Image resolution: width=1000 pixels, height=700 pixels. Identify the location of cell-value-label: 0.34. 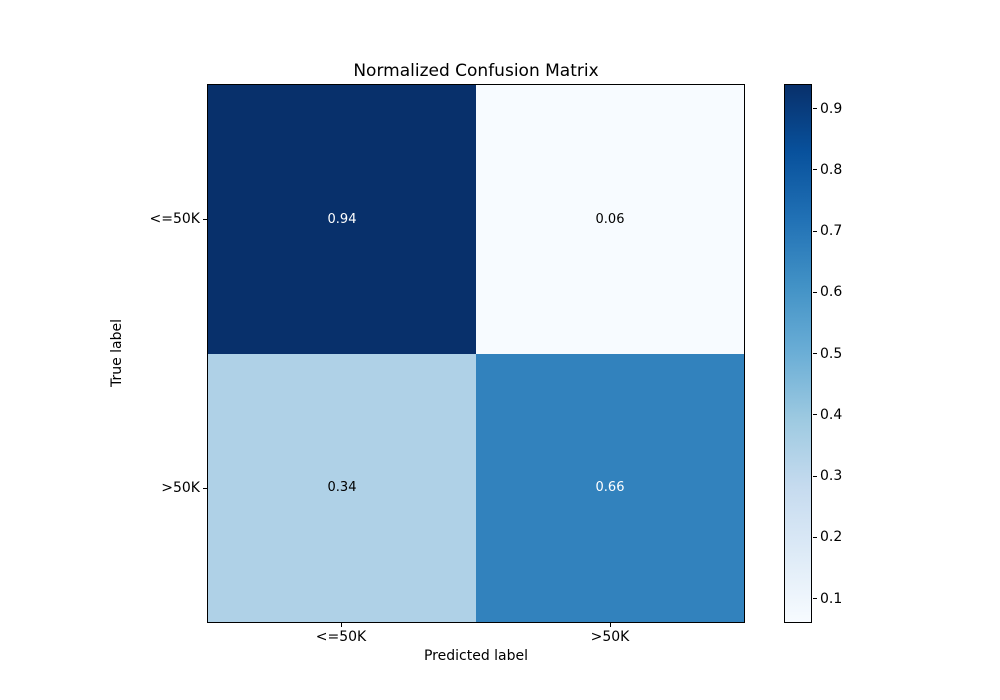
(342, 488).